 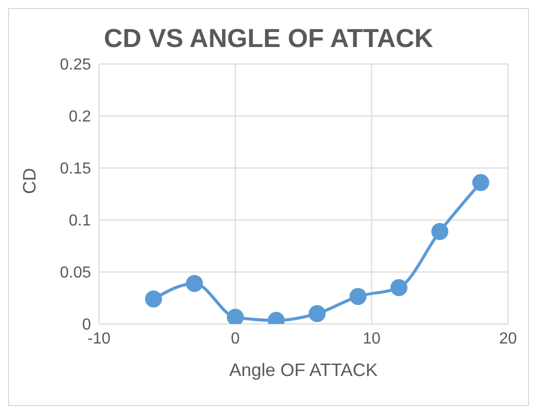 What do you see at coordinates (80, 221) in the screenshot?
I see `y-tick-label: 0.1` at bounding box center [80, 221].